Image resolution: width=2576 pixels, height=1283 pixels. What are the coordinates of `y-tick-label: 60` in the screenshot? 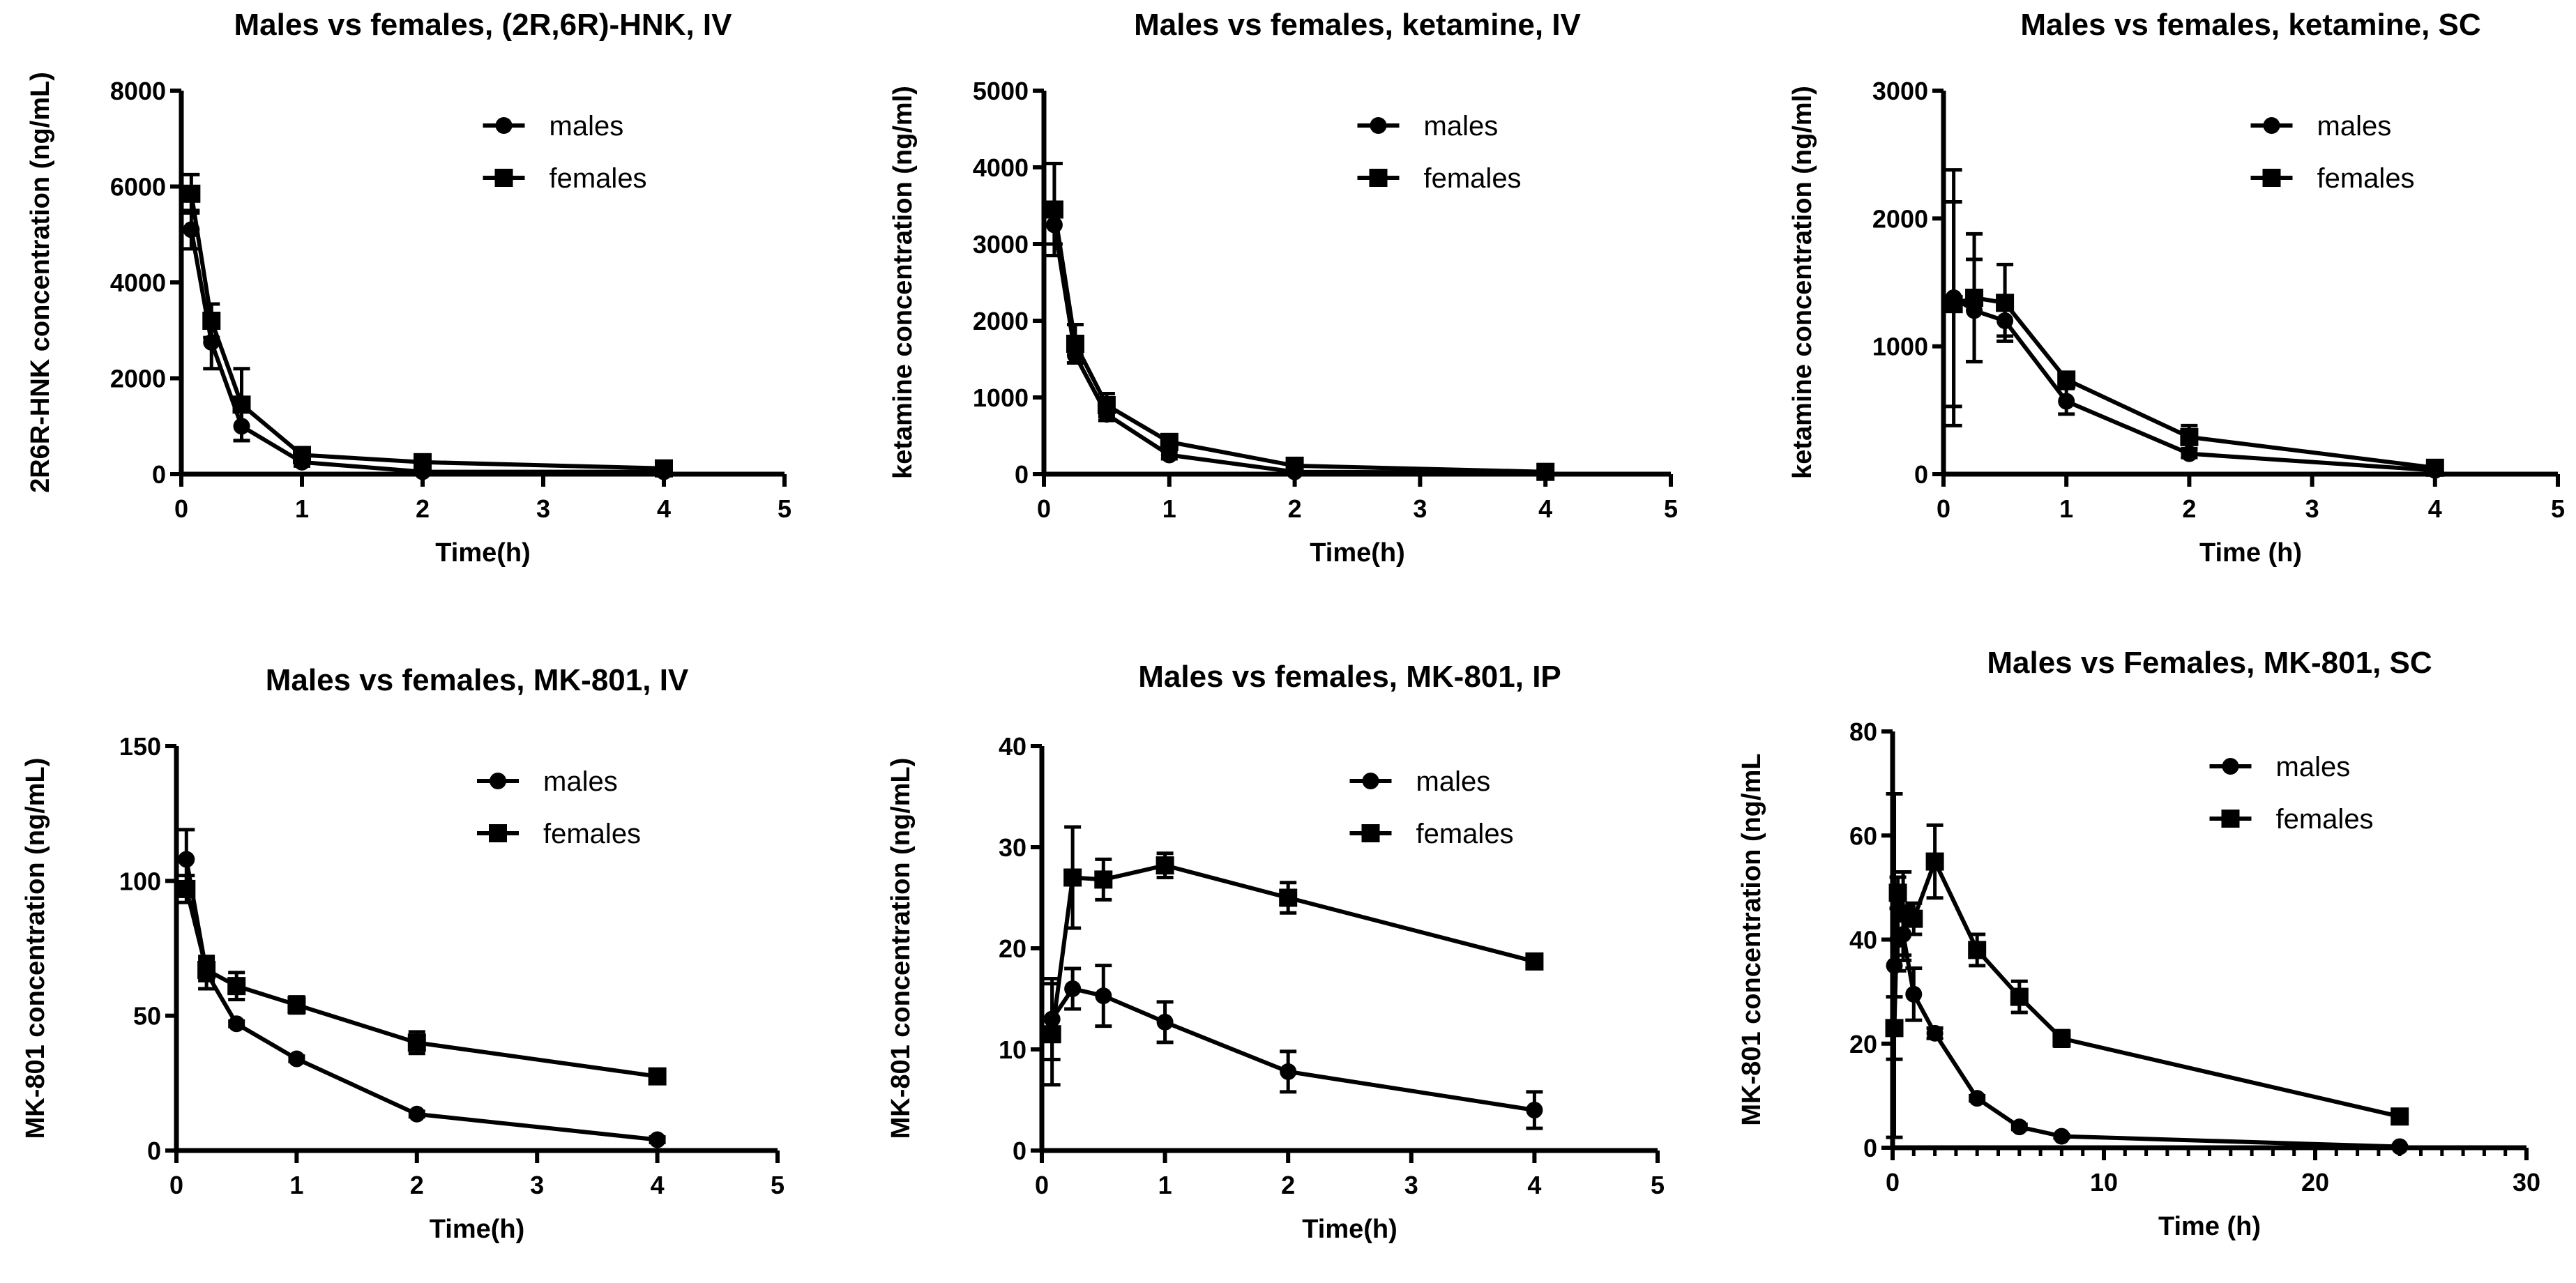 It's located at (1863, 835).